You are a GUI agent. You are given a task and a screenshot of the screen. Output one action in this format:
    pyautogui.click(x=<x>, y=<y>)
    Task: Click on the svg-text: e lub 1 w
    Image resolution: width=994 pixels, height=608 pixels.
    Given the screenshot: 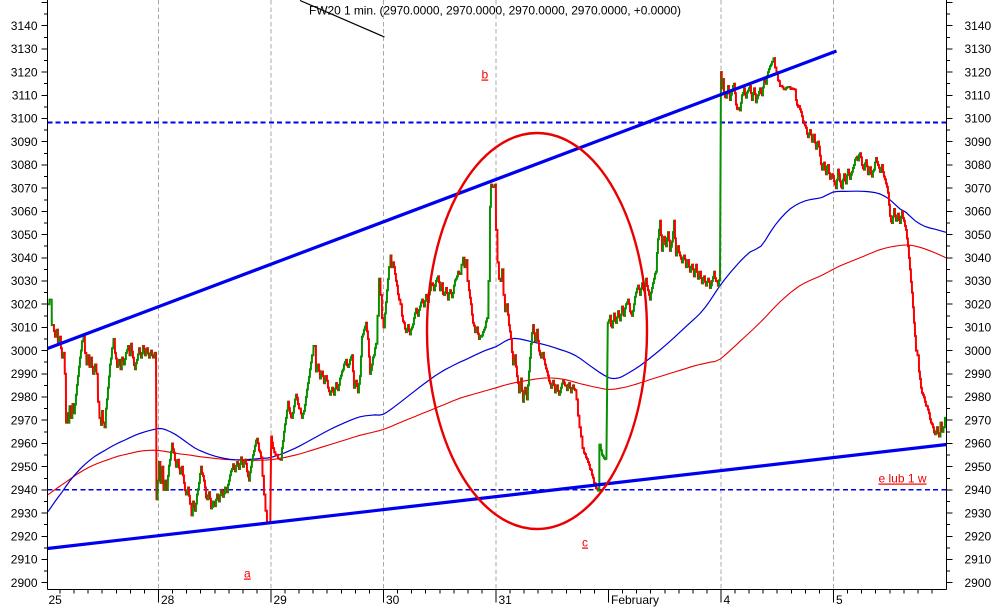 What is the action you would take?
    pyautogui.click(x=903, y=479)
    